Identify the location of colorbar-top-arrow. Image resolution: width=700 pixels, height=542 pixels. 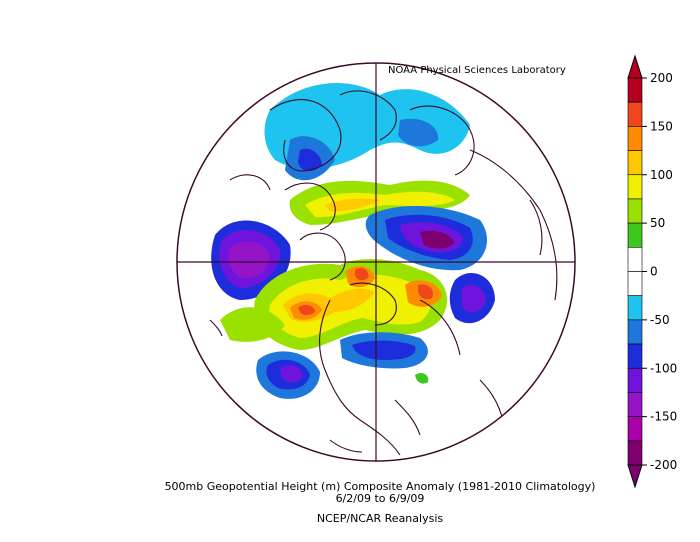
(635, 66).